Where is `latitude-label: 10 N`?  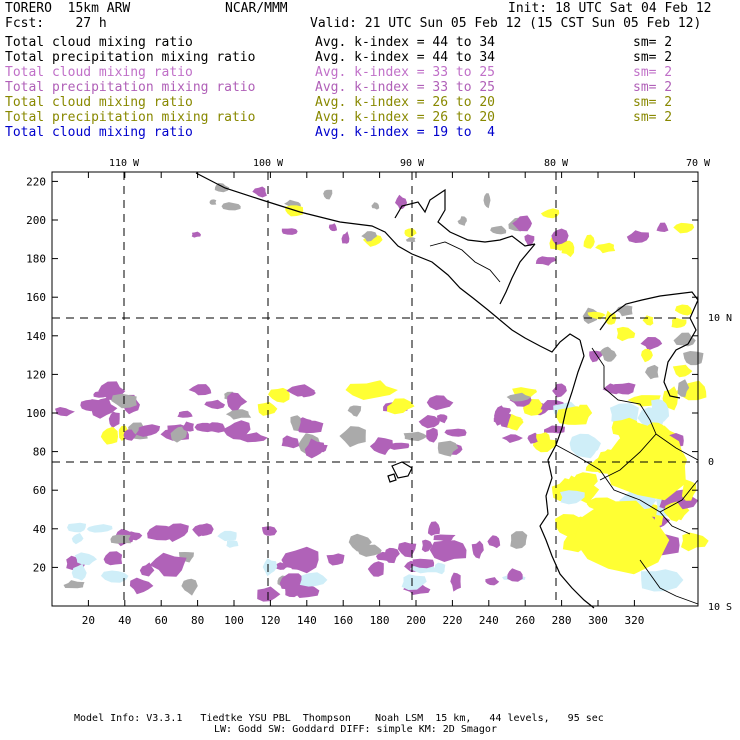
latitude-label: 10 N is located at coordinates (720, 318).